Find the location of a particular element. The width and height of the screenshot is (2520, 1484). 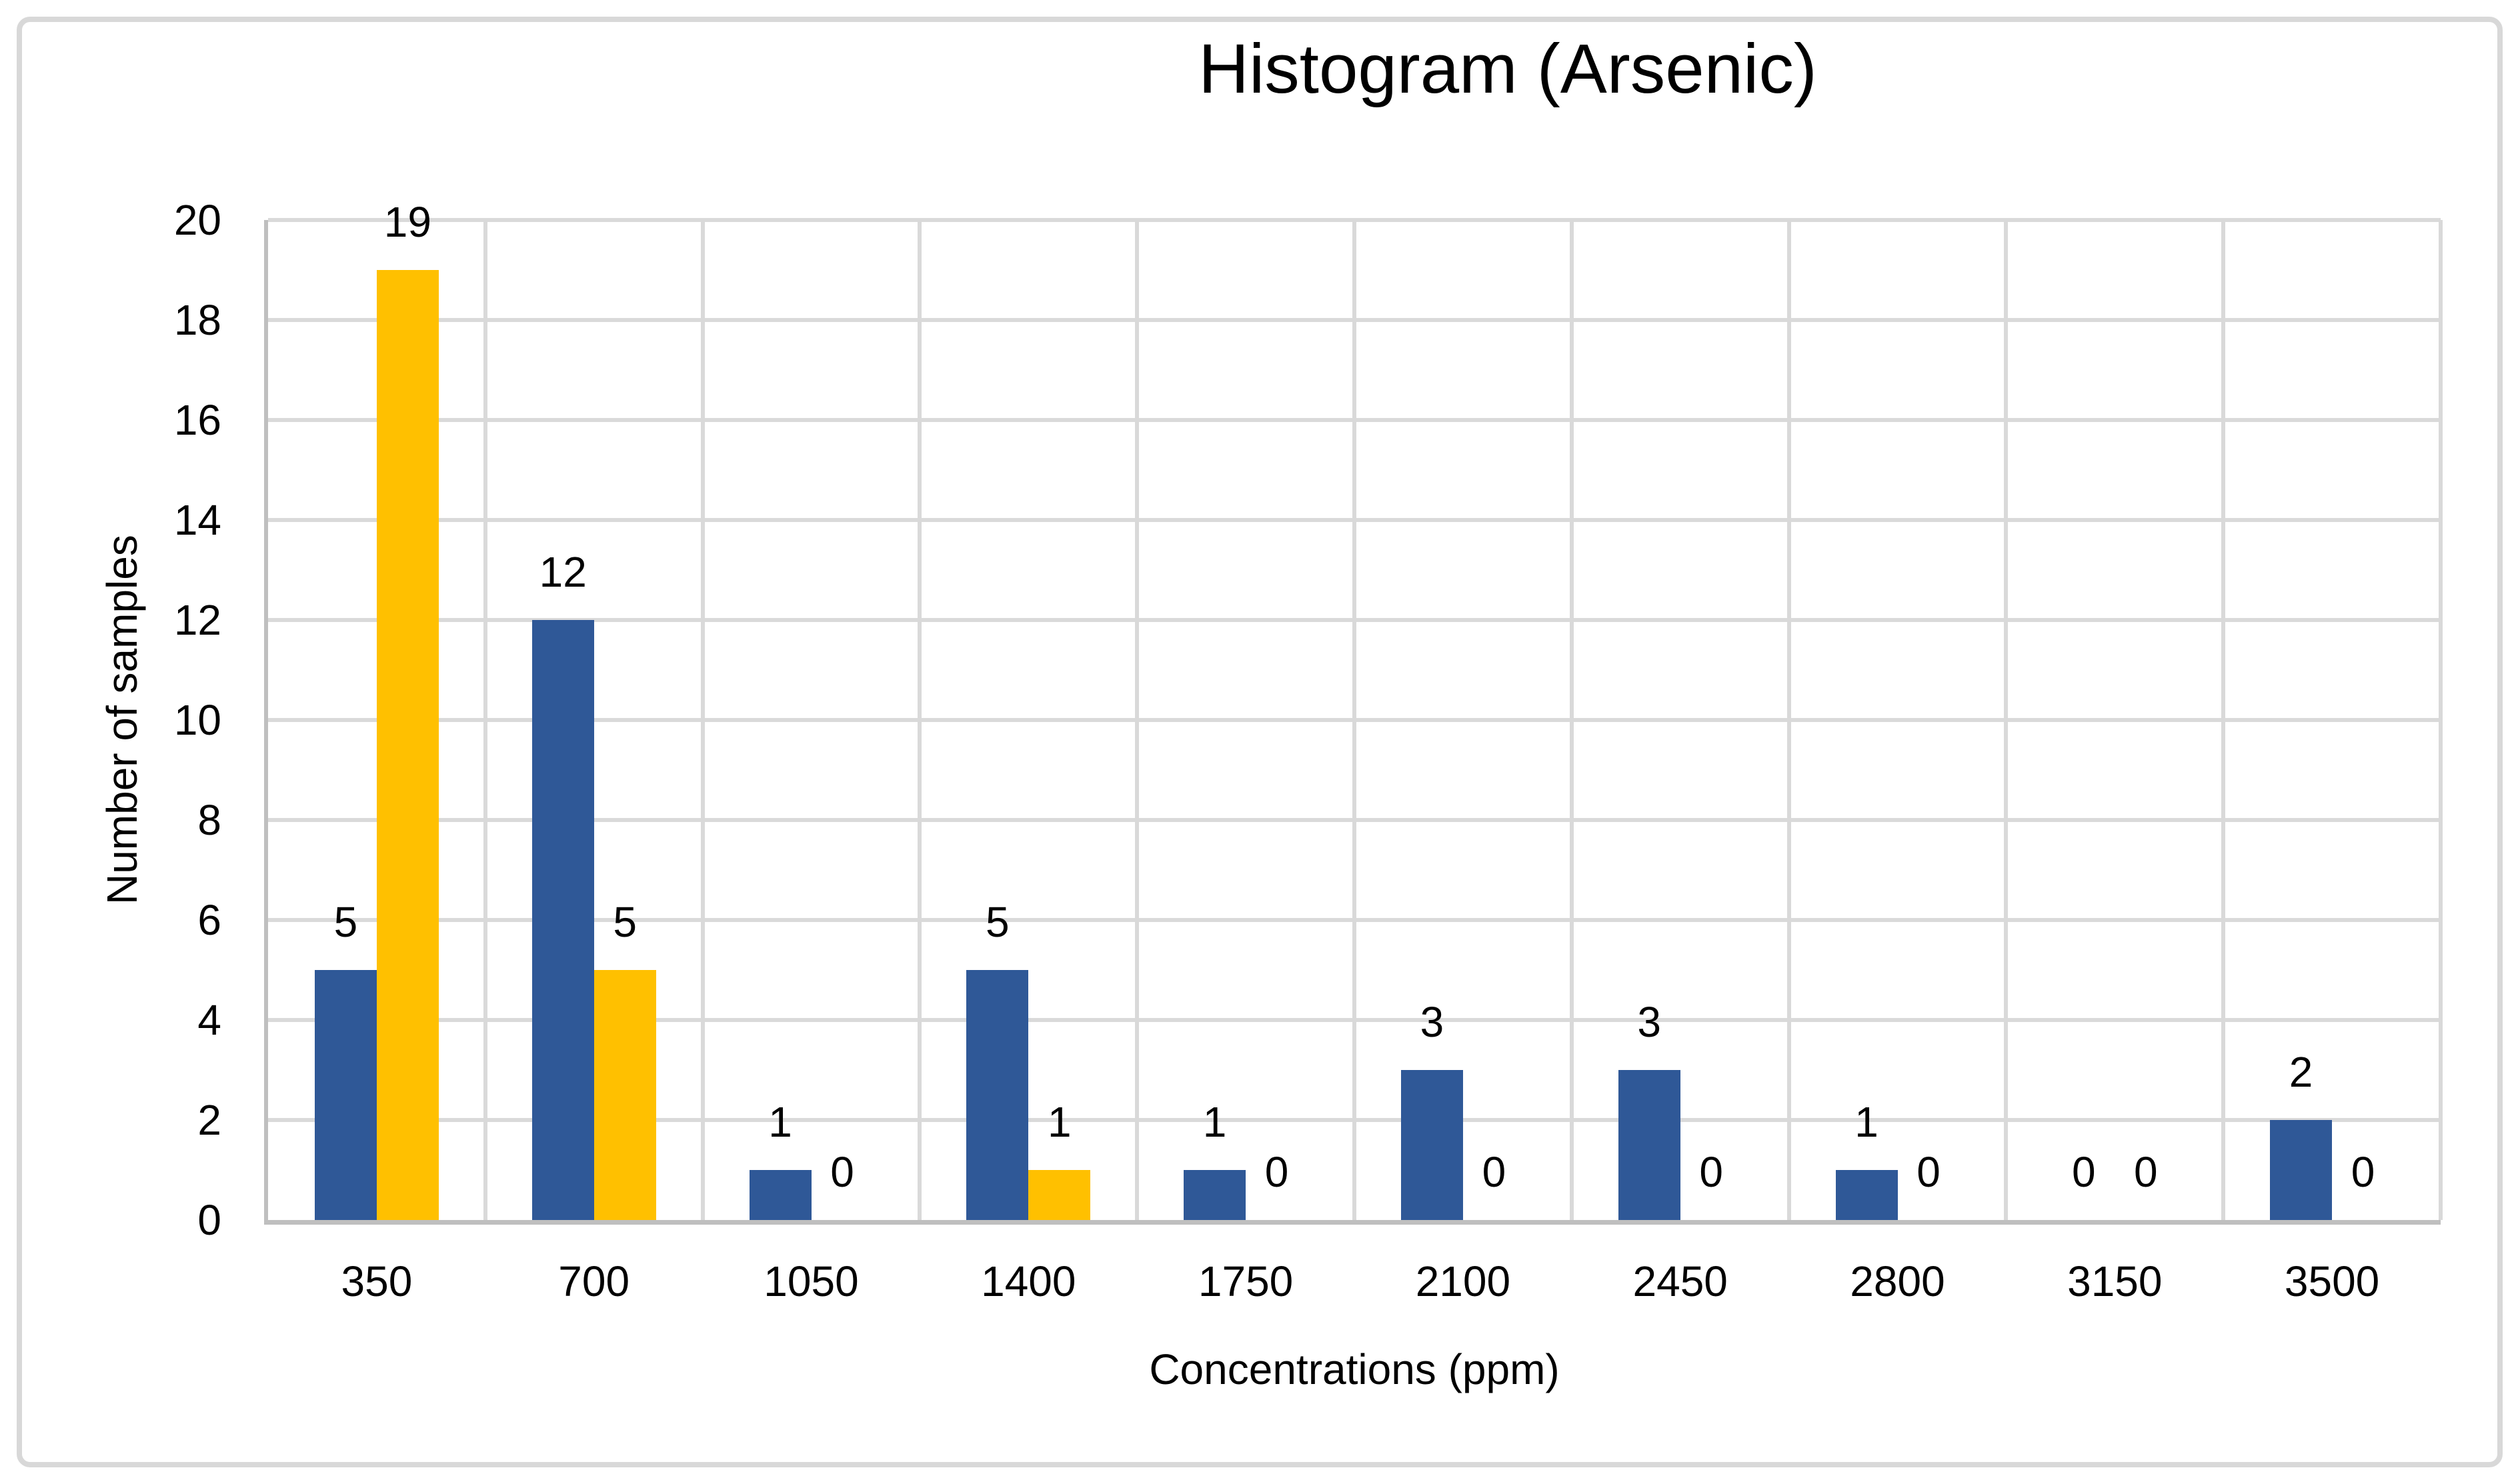

data-label-series-blue-1400: 5 is located at coordinates (998, 922).